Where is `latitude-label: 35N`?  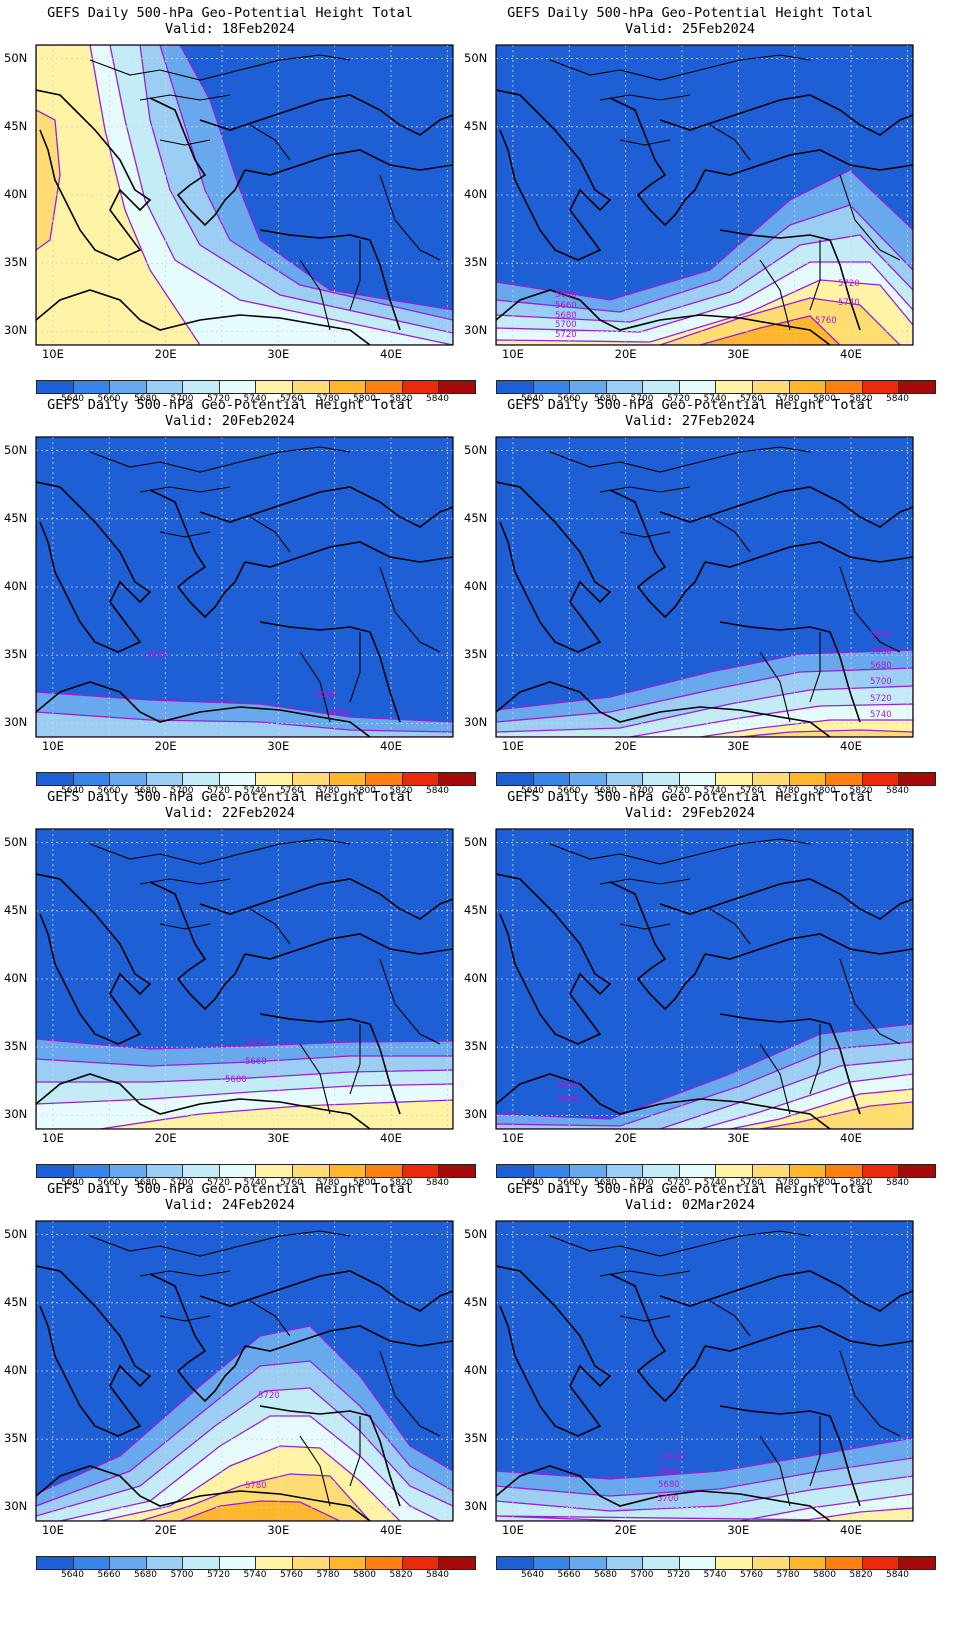 latitude-label: 35N is located at coordinates (16, 1438).